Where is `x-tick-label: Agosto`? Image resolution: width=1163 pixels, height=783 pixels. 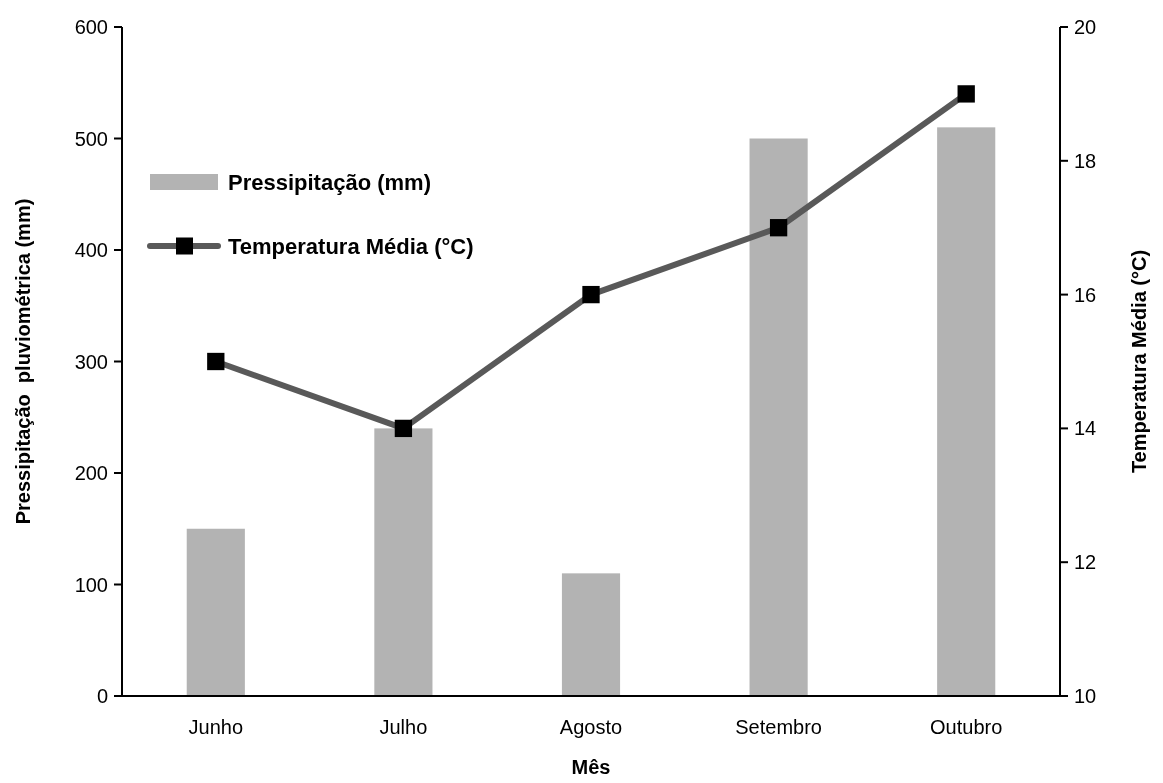
x-tick-label: Agosto is located at coordinates (591, 727).